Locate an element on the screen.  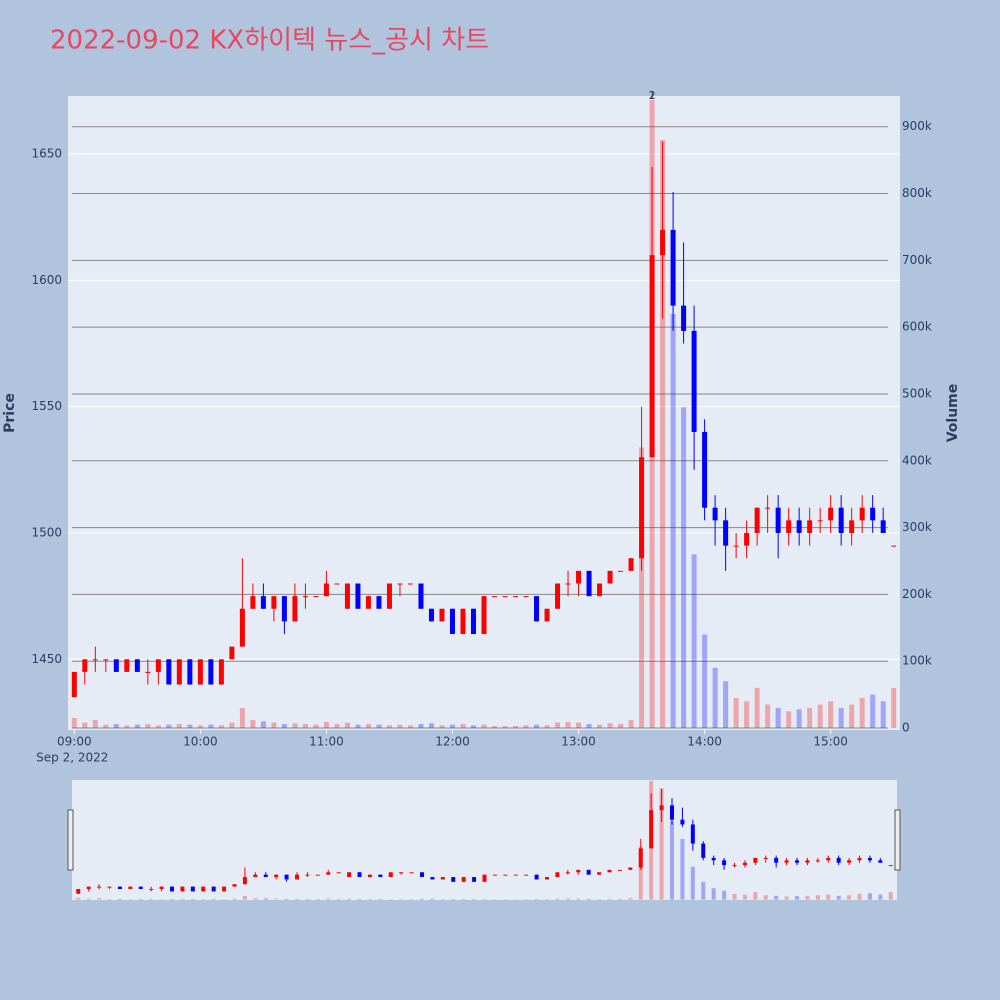
range-handle-left is located at coordinates (70, 840).